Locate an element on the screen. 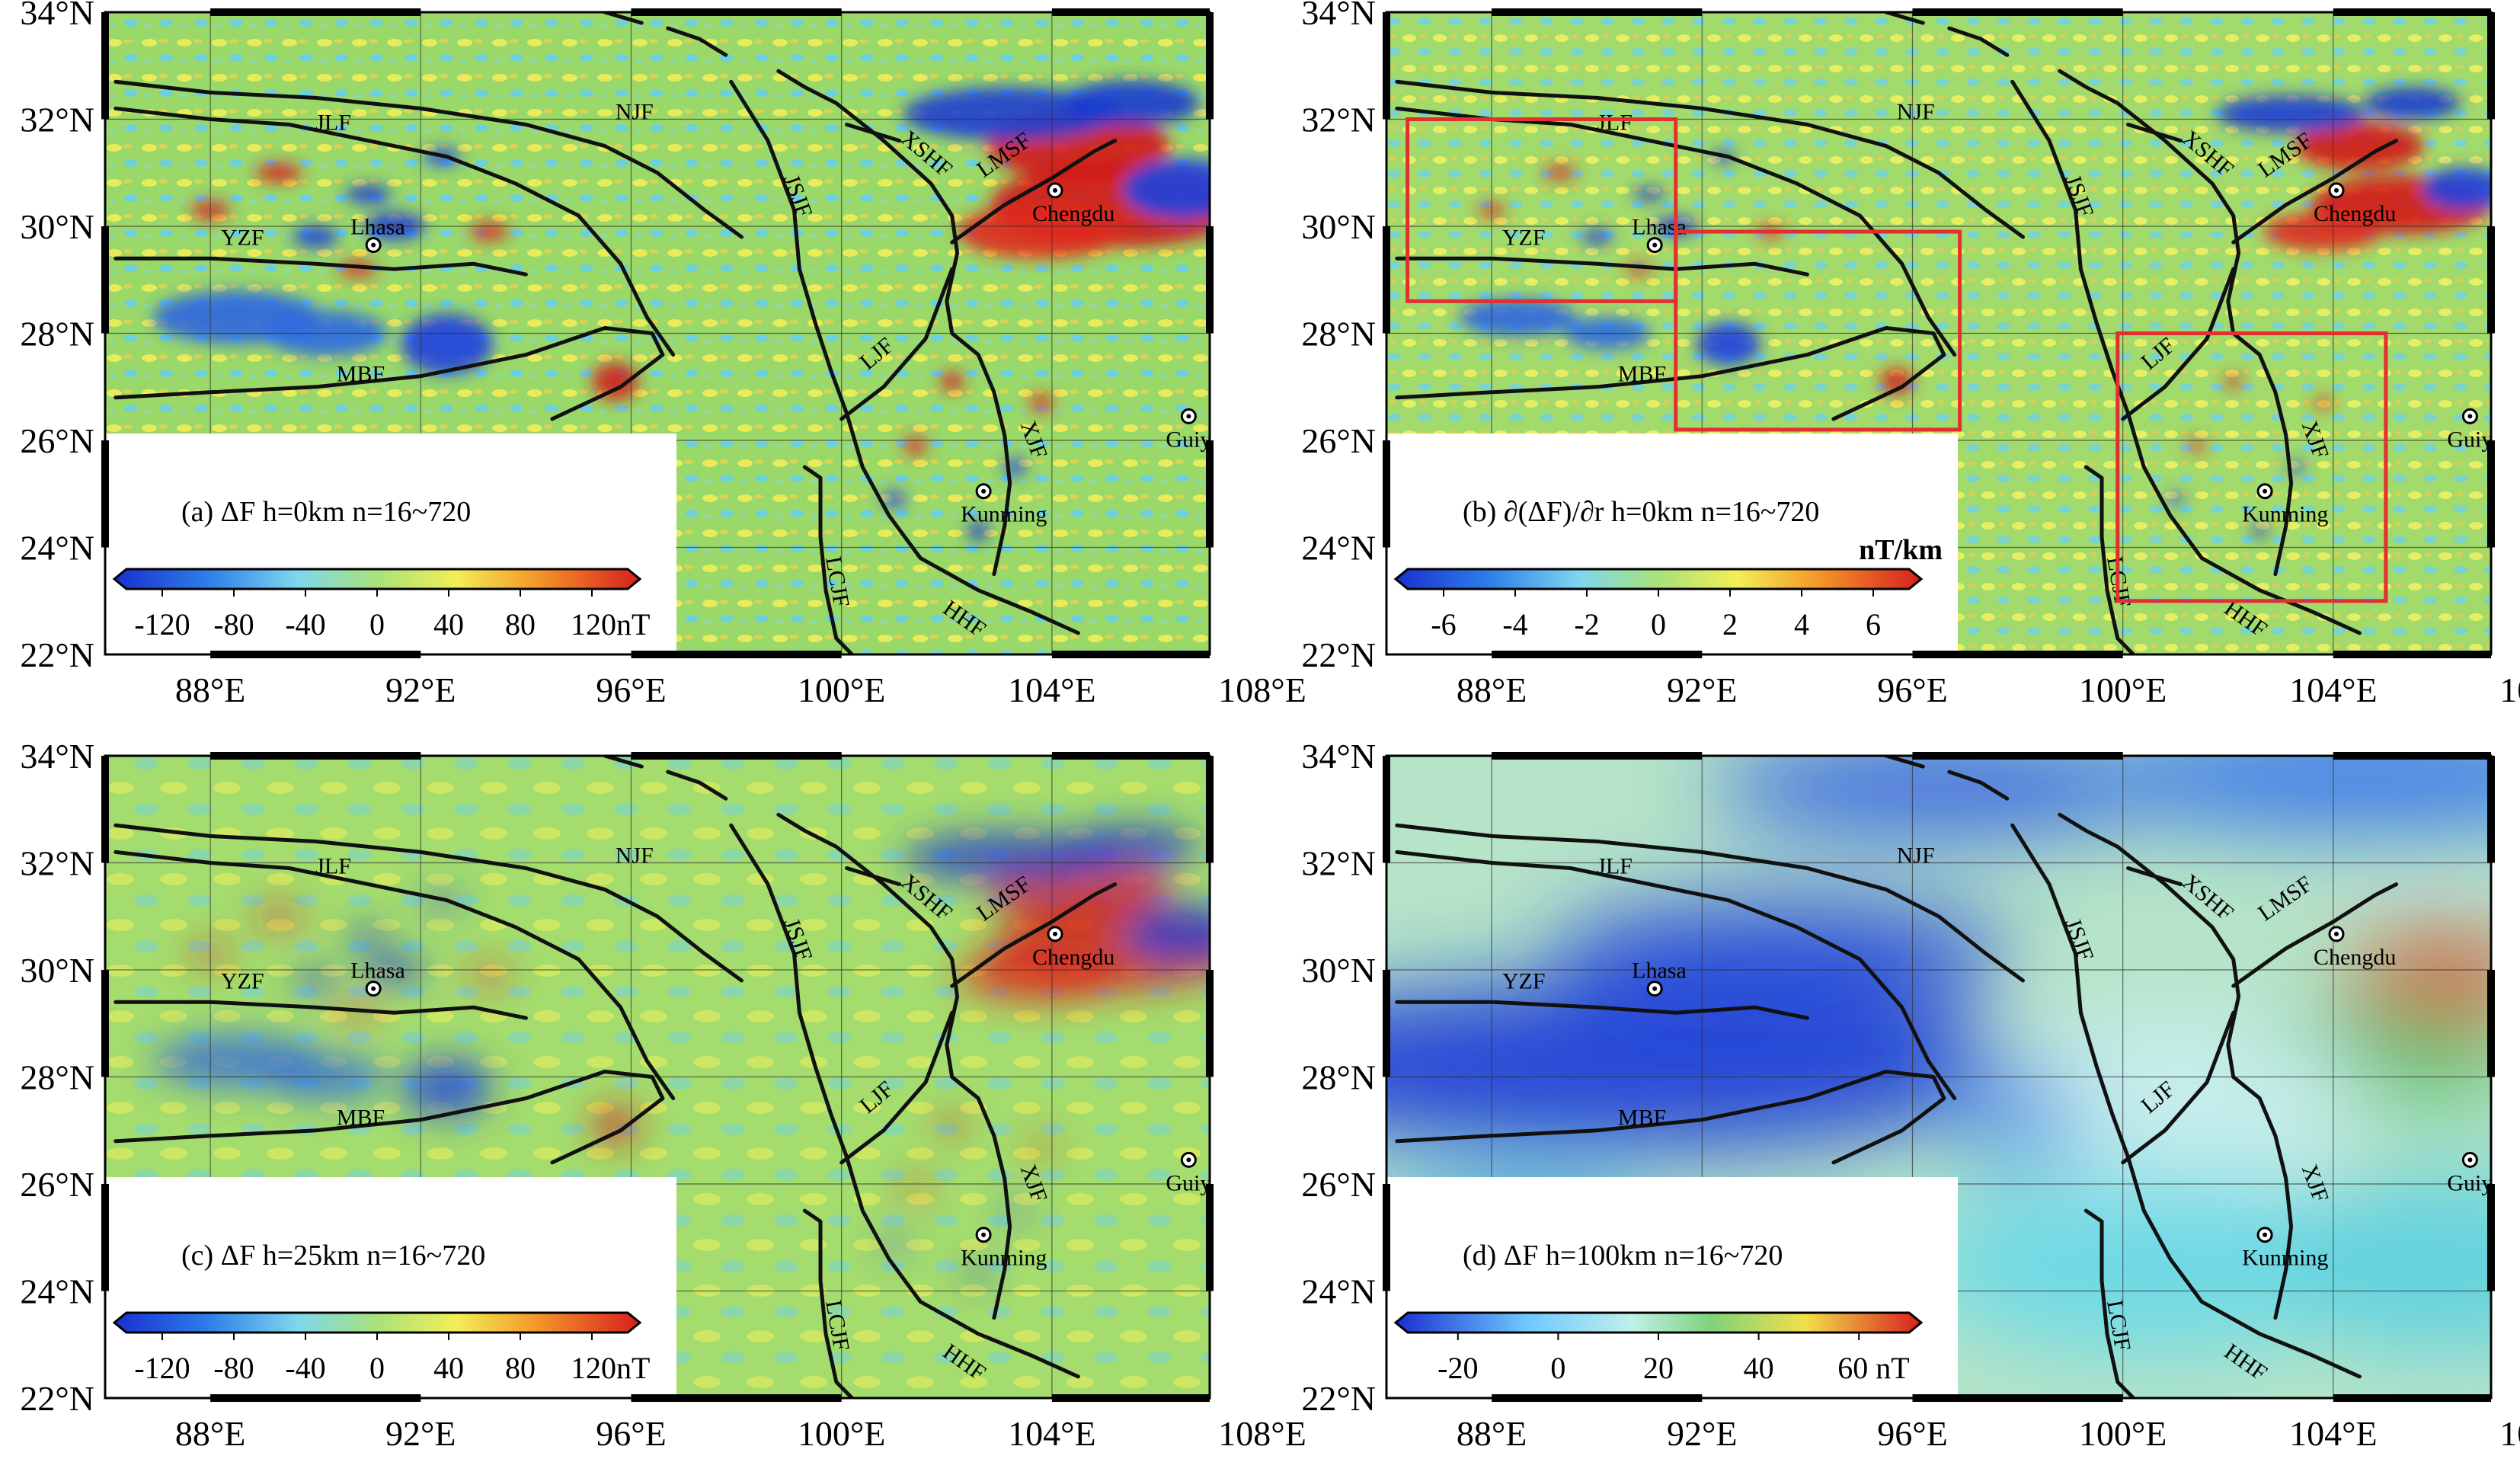 Image resolution: width=2520 pixels, height=1459 pixels. lat-tick-label: 22°N is located at coordinates (57, 654).